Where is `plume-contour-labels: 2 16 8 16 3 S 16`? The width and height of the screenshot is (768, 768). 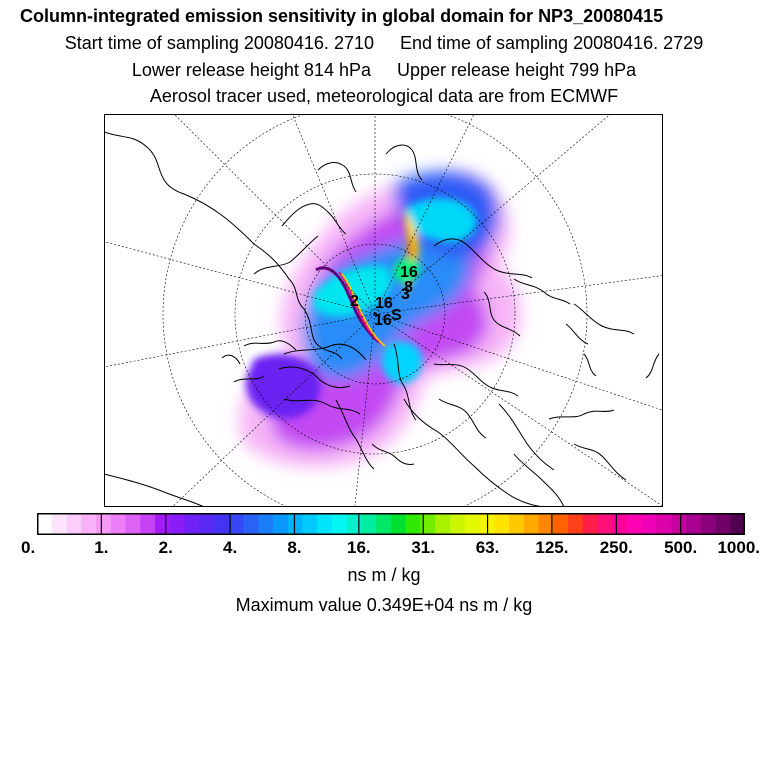
plume-contour-labels: 2 16 8 16 3 S 16 is located at coordinates (384, 296).